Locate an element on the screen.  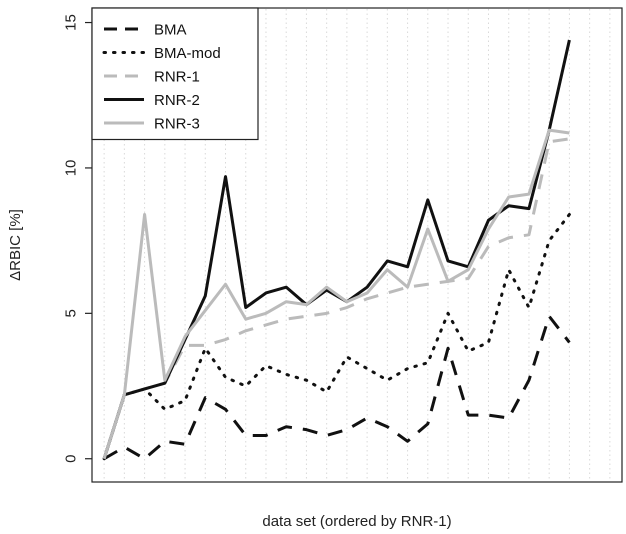
legend-label: RNR-2 is located at coordinates (177, 100).